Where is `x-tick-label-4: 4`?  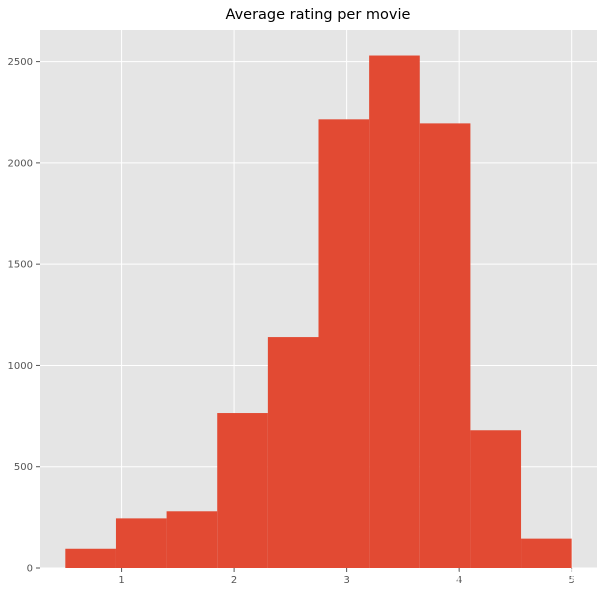 x-tick-label-4: 4 is located at coordinates (459, 580).